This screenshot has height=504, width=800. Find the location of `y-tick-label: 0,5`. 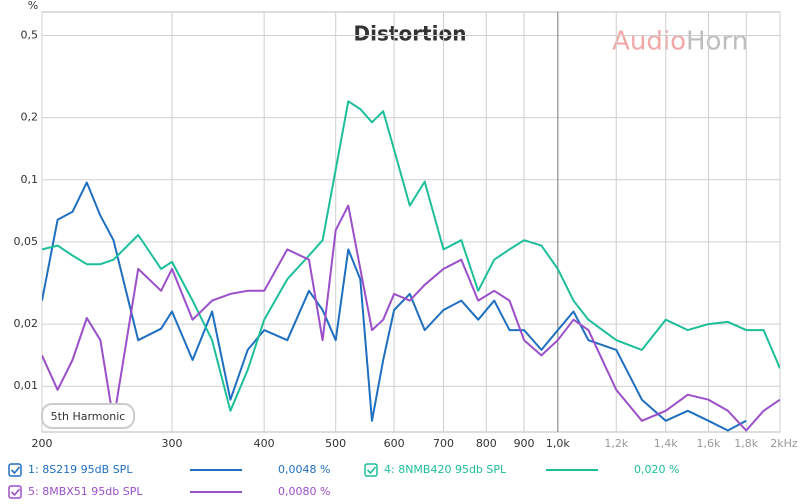

y-tick-label: 0,5 is located at coordinates (30, 35).